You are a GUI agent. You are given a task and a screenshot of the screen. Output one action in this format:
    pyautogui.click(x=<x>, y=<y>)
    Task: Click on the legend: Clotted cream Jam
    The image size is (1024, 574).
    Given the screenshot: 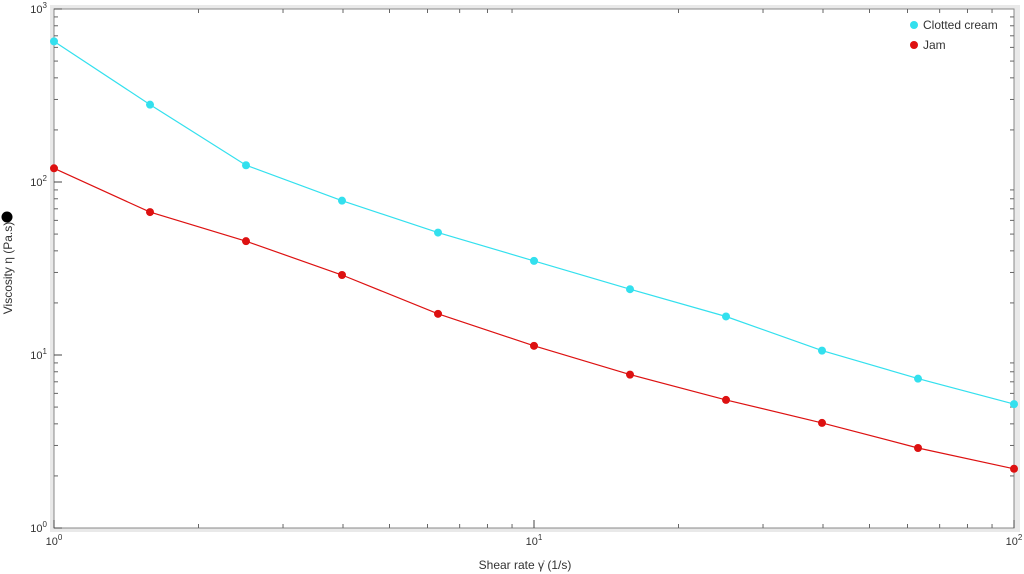 What is the action you would take?
    pyautogui.click(x=954, y=35)
    